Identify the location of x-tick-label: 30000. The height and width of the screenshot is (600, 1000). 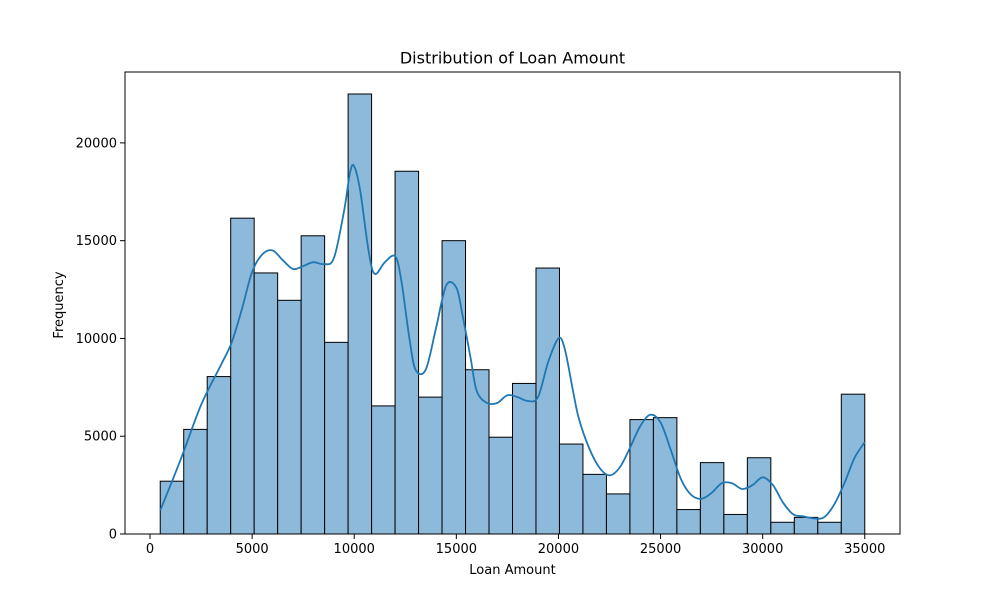
(762, 549).